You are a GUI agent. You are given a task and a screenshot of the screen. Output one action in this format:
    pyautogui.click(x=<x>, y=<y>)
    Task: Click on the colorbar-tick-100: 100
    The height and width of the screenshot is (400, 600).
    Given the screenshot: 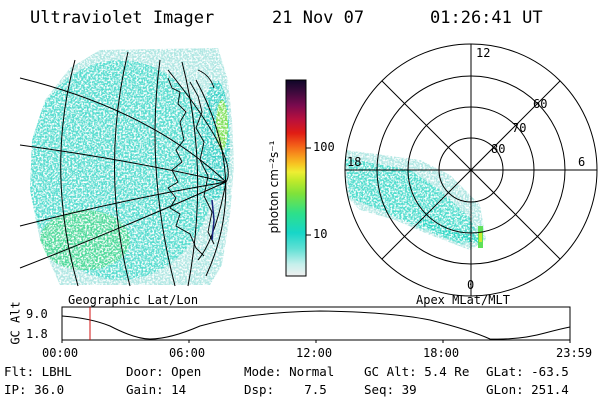 What is the action you would take?
    pyautogui.click(x=324, y=147)
    